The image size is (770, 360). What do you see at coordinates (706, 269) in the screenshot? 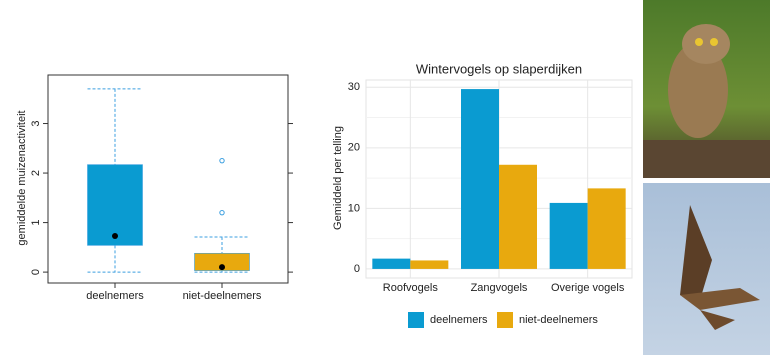
I see `harrier-photo` at bounding box center [706, 269].